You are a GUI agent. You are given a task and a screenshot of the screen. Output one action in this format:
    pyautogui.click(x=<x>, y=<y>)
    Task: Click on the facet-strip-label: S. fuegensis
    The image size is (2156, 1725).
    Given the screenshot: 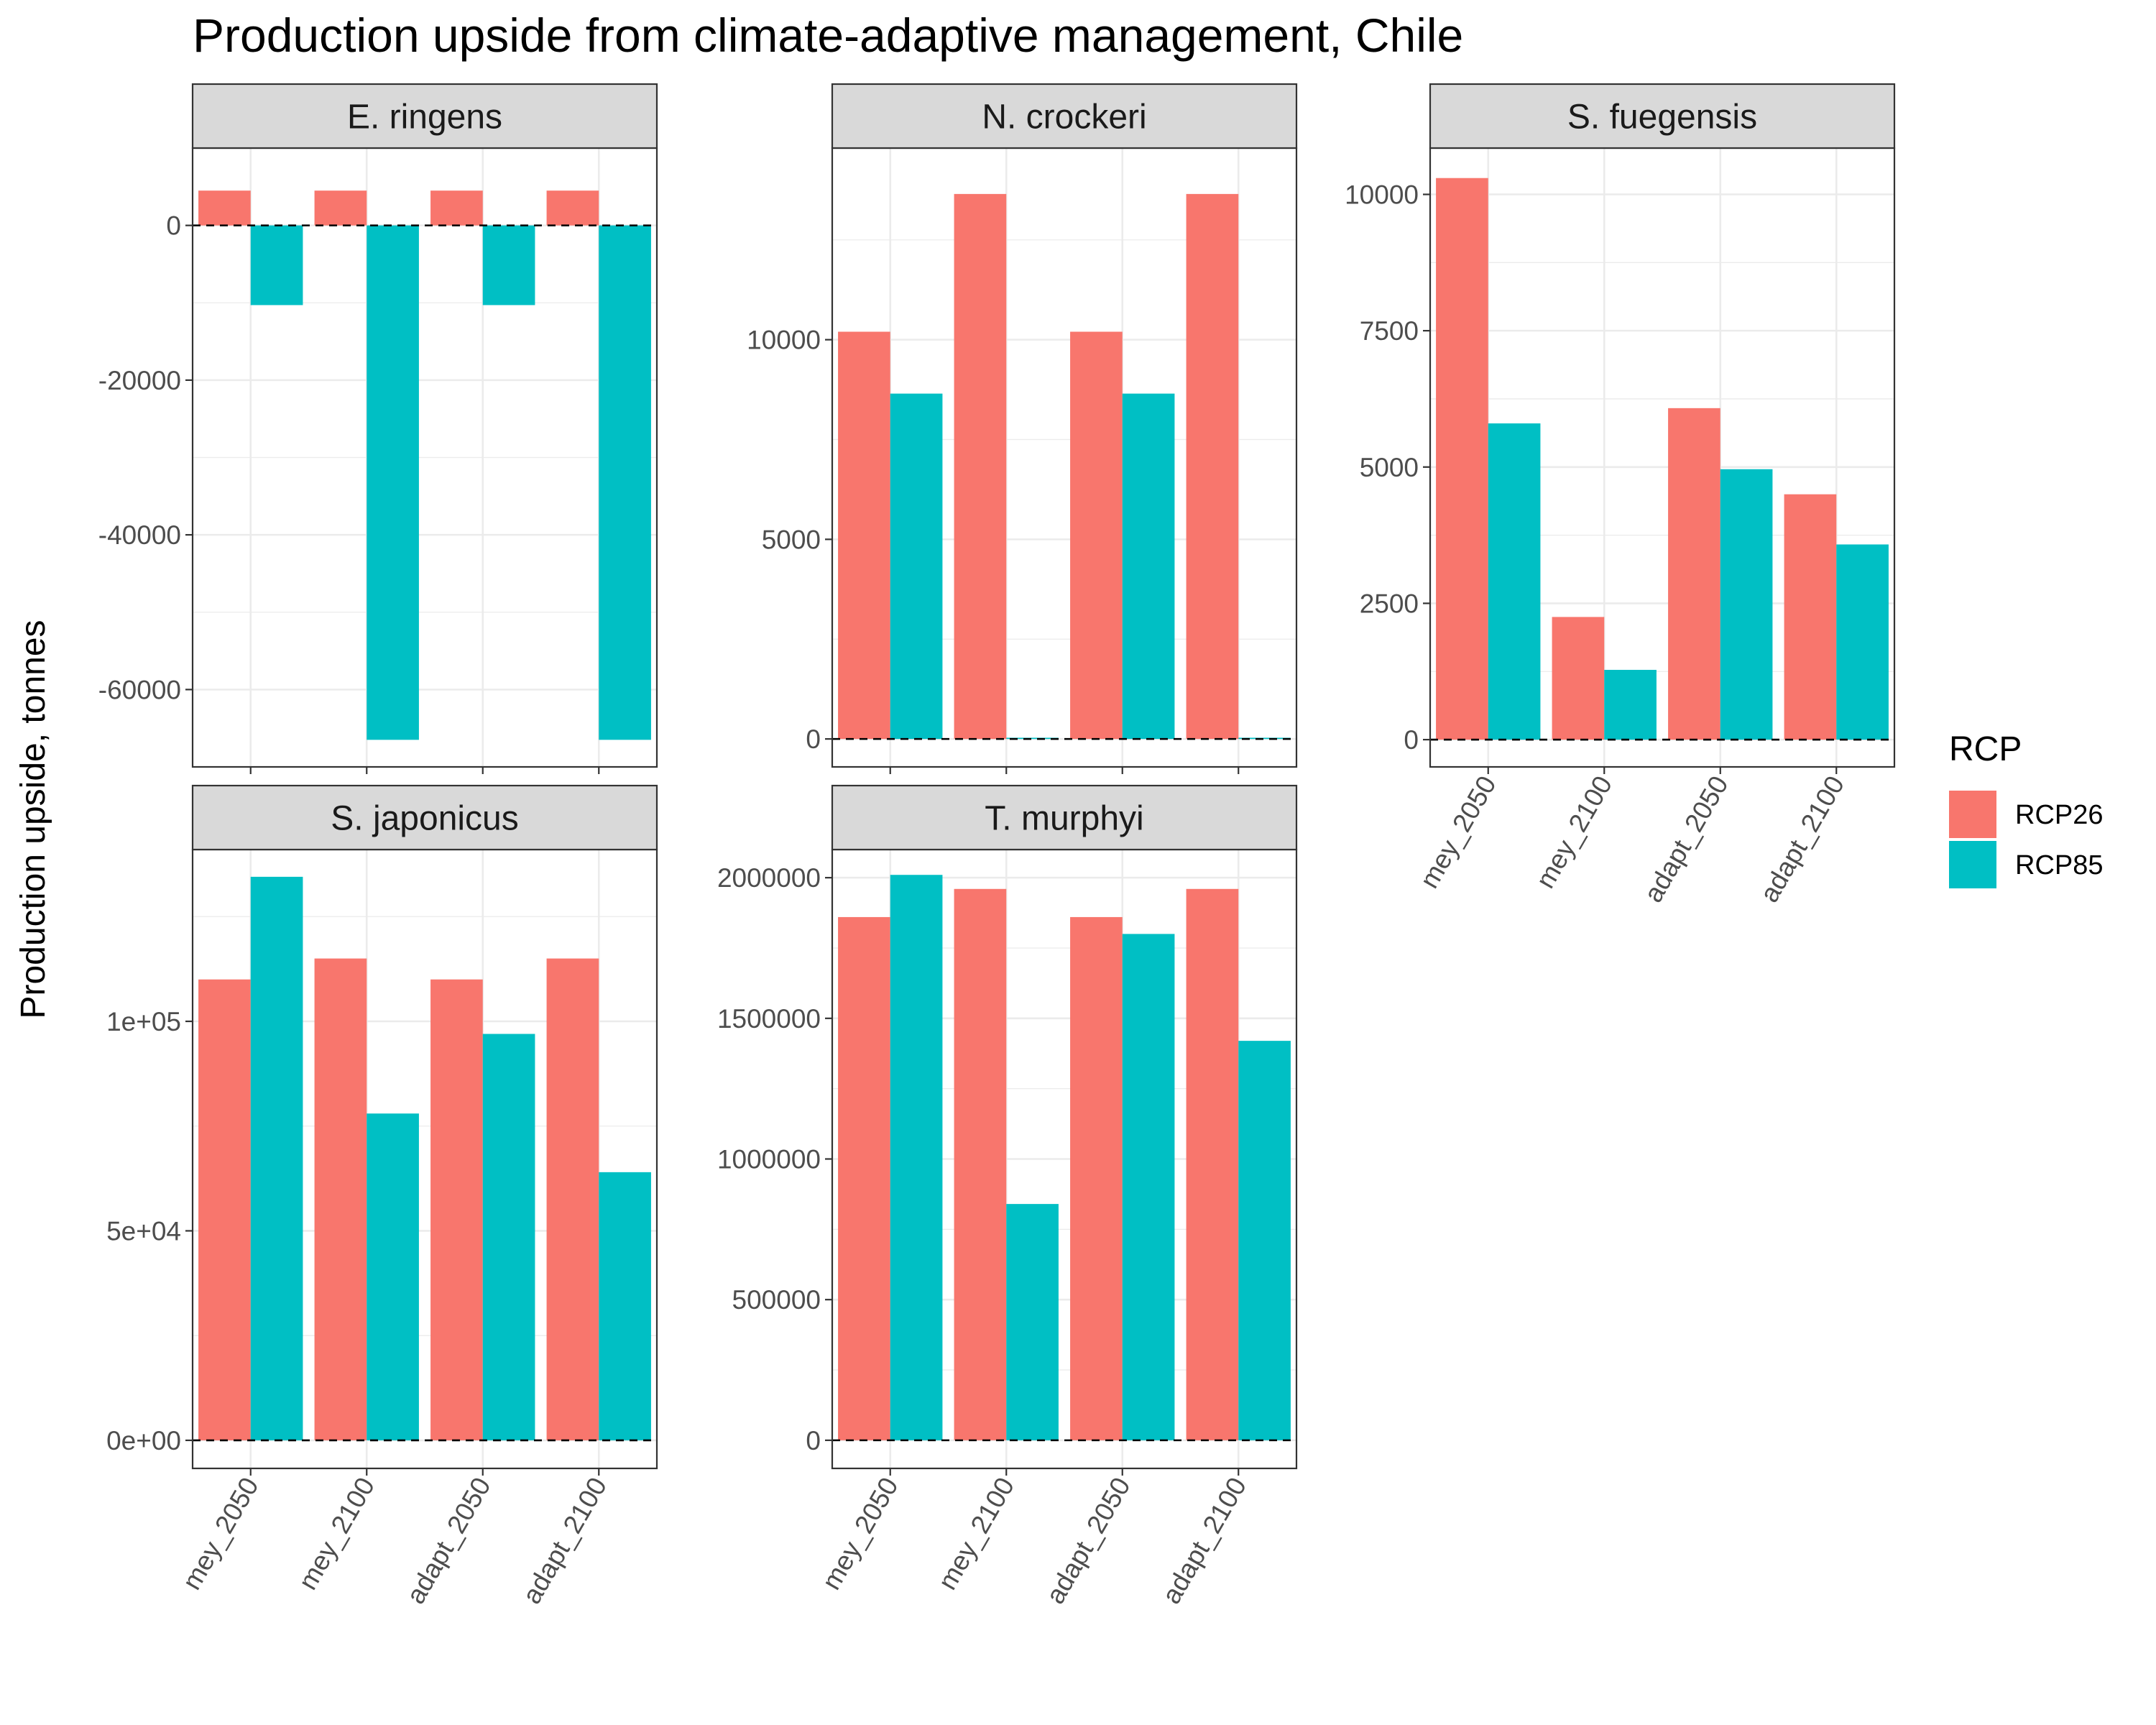 What is the action you would take?
    pyautogui.click(x=1662, y=117)
    